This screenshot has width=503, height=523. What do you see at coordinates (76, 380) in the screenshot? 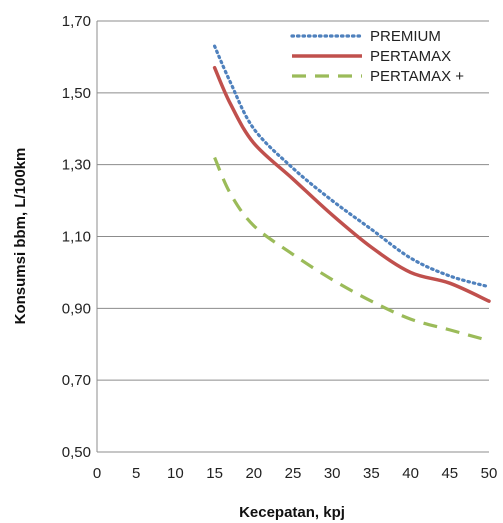
I see `y-tick-label: 0,70` at bounding box center [76, 380].